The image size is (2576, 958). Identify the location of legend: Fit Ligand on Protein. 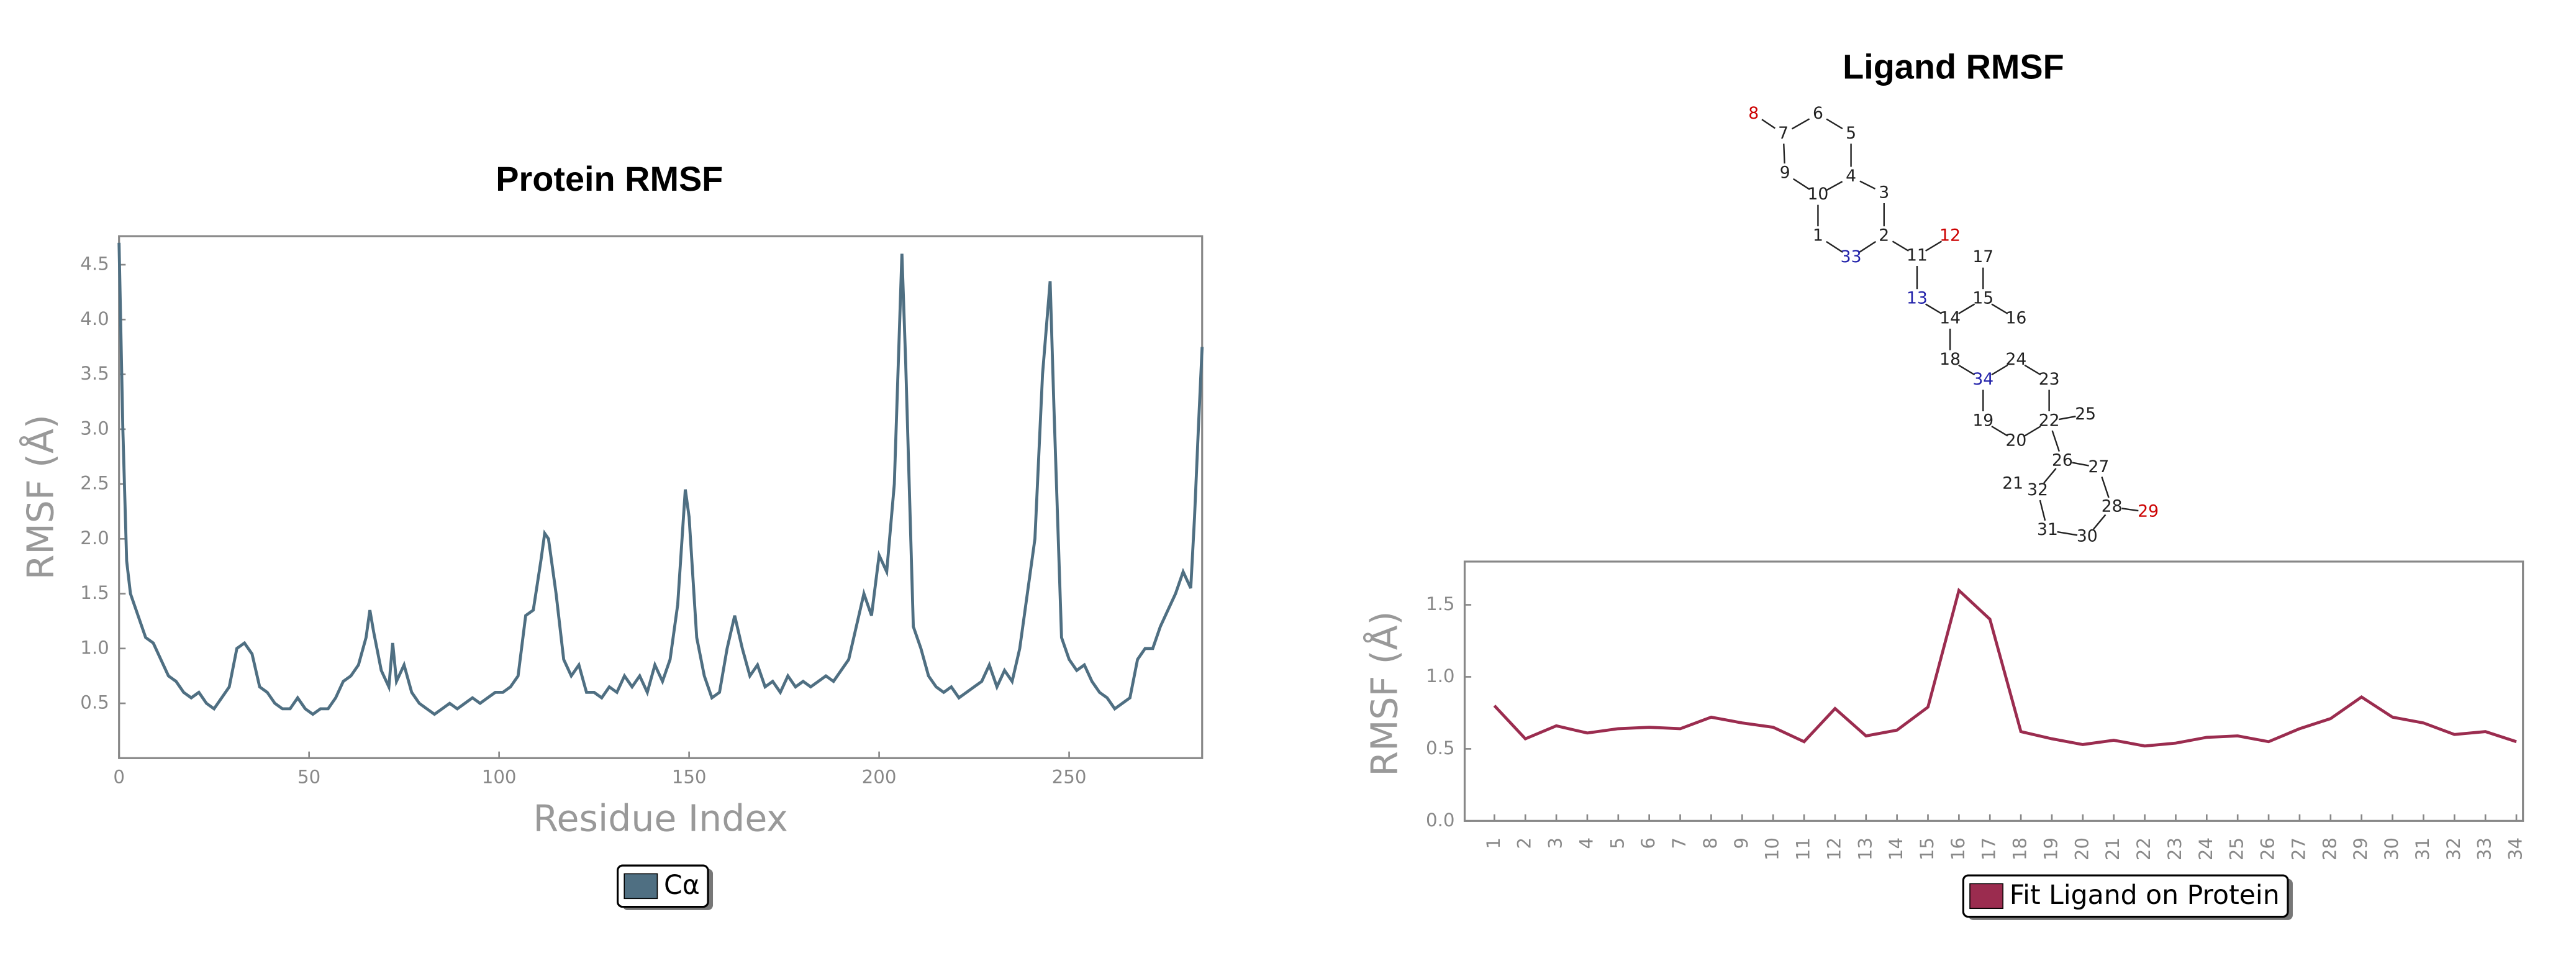
(2127, 897).